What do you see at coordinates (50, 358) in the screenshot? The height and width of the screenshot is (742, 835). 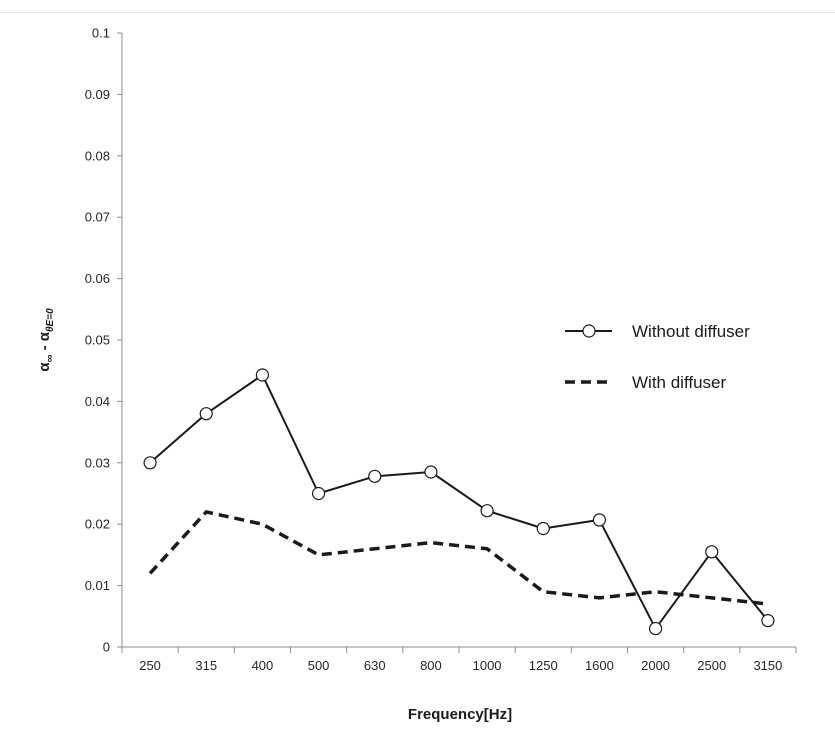 I see `y-axis-title-sub-infinity: ∞` at bounding box center [50, 358].